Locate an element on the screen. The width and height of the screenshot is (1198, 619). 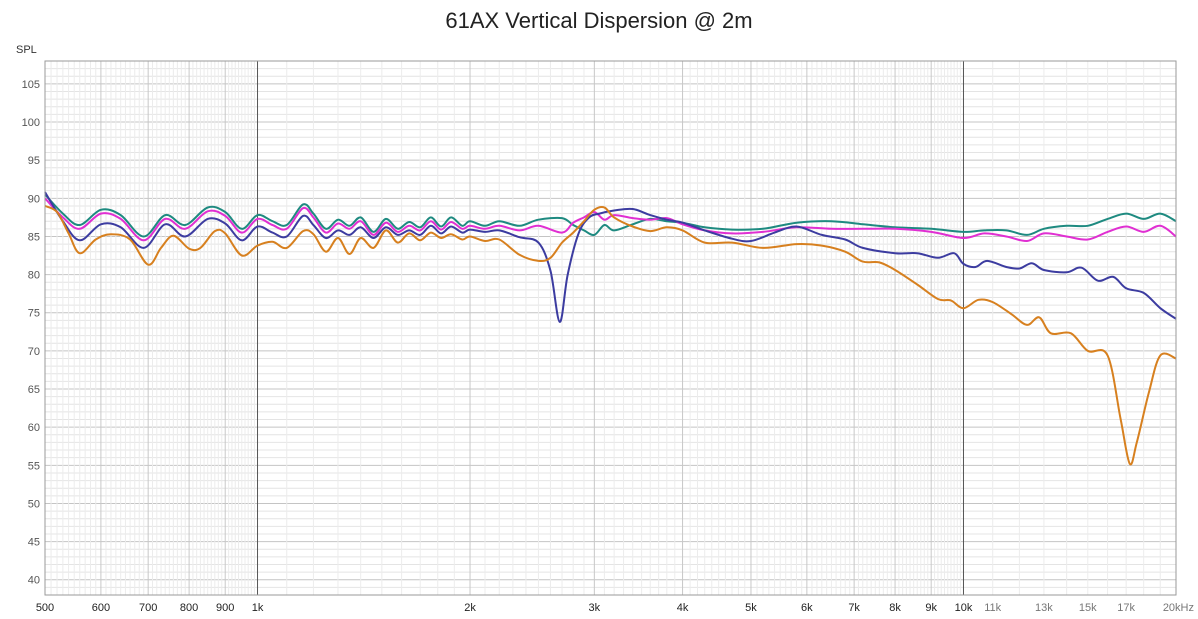
x-tick-label: 6k is located at coordinates (807, 608).